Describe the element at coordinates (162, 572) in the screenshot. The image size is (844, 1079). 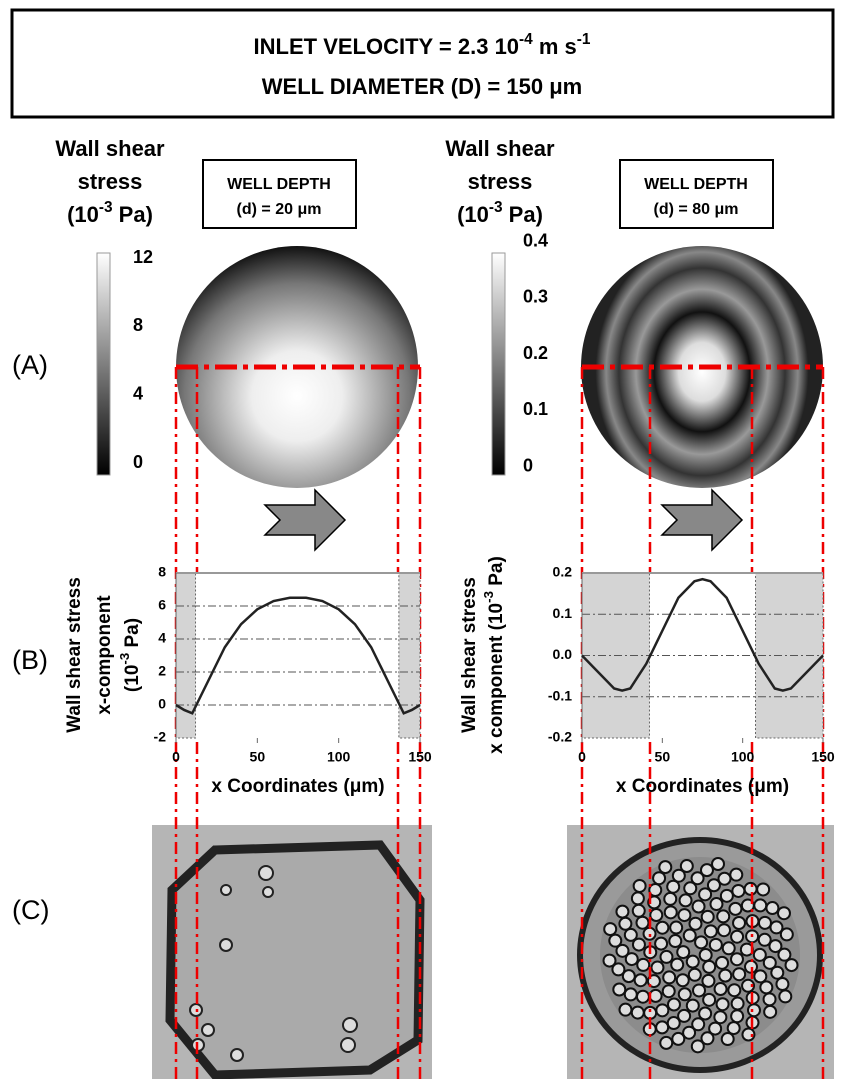
I see `y-tick-label: 8` at that location.